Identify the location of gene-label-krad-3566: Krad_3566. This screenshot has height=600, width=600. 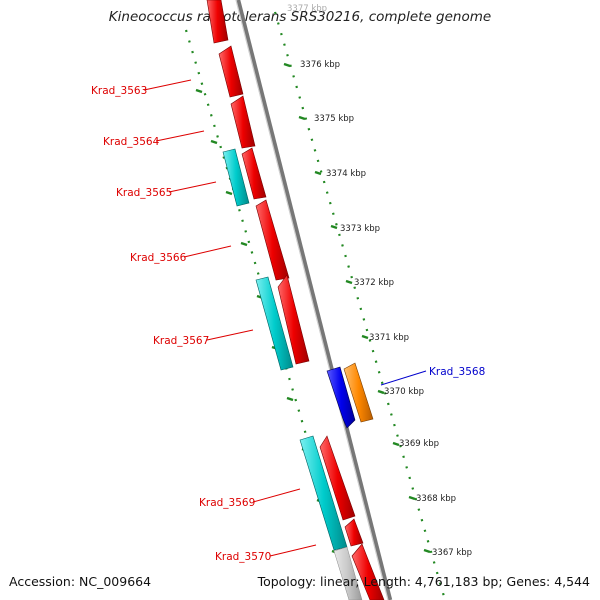
(158, 258).